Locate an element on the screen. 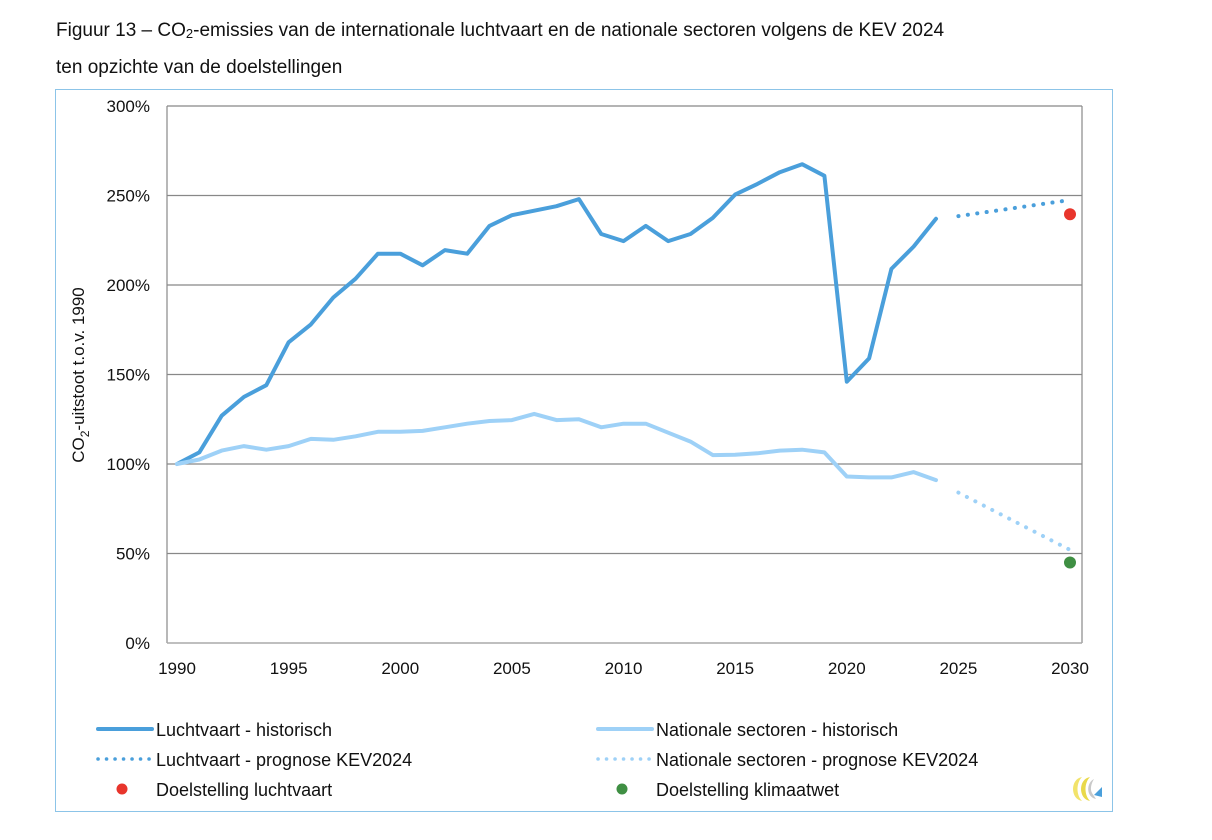  y-axis-ticks: 0% 50% 100% 150% 200% 250% 300% is located at coordinates (128, 375).